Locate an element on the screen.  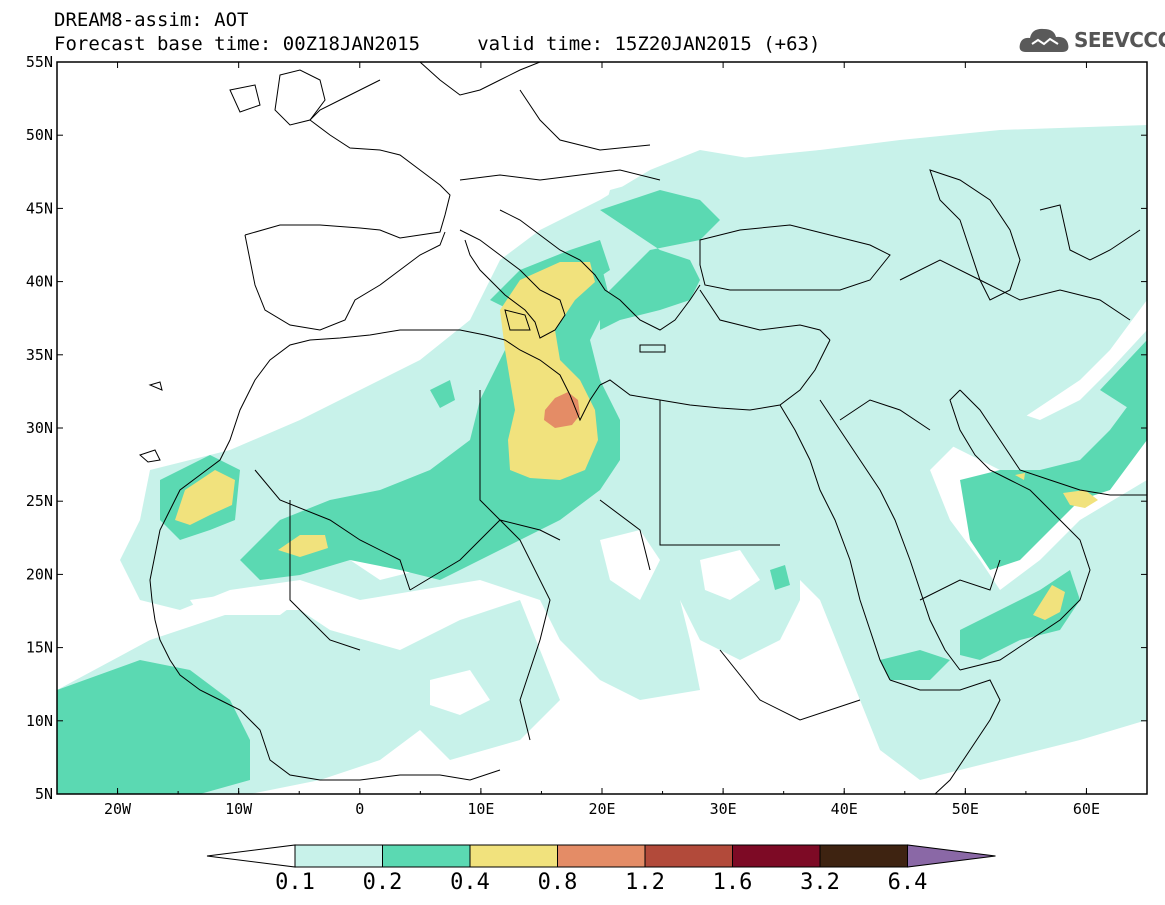
chart-title: DREAM8-assim: AOT is located at coordinates (151, 20).